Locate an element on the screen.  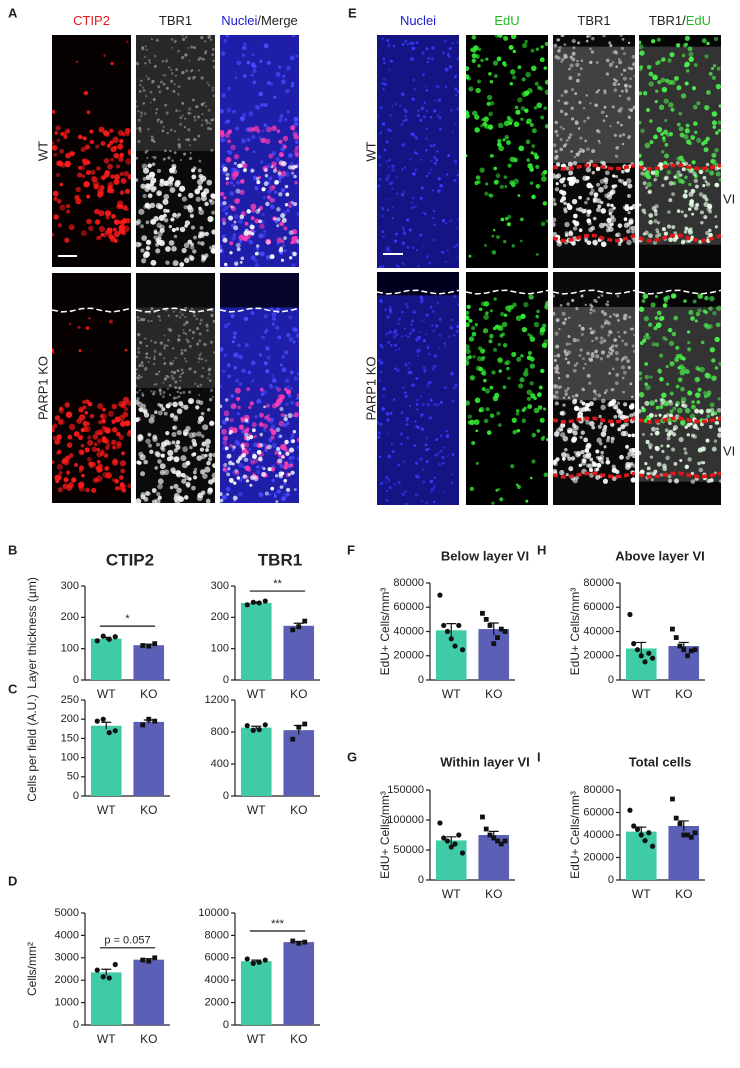
x-tick-label: WT is located at coordinates (641, 694).